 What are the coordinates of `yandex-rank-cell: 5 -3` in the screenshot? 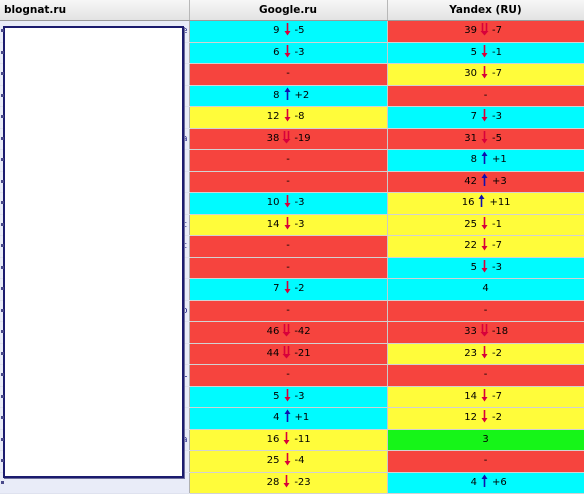 It's located at (485, 268).